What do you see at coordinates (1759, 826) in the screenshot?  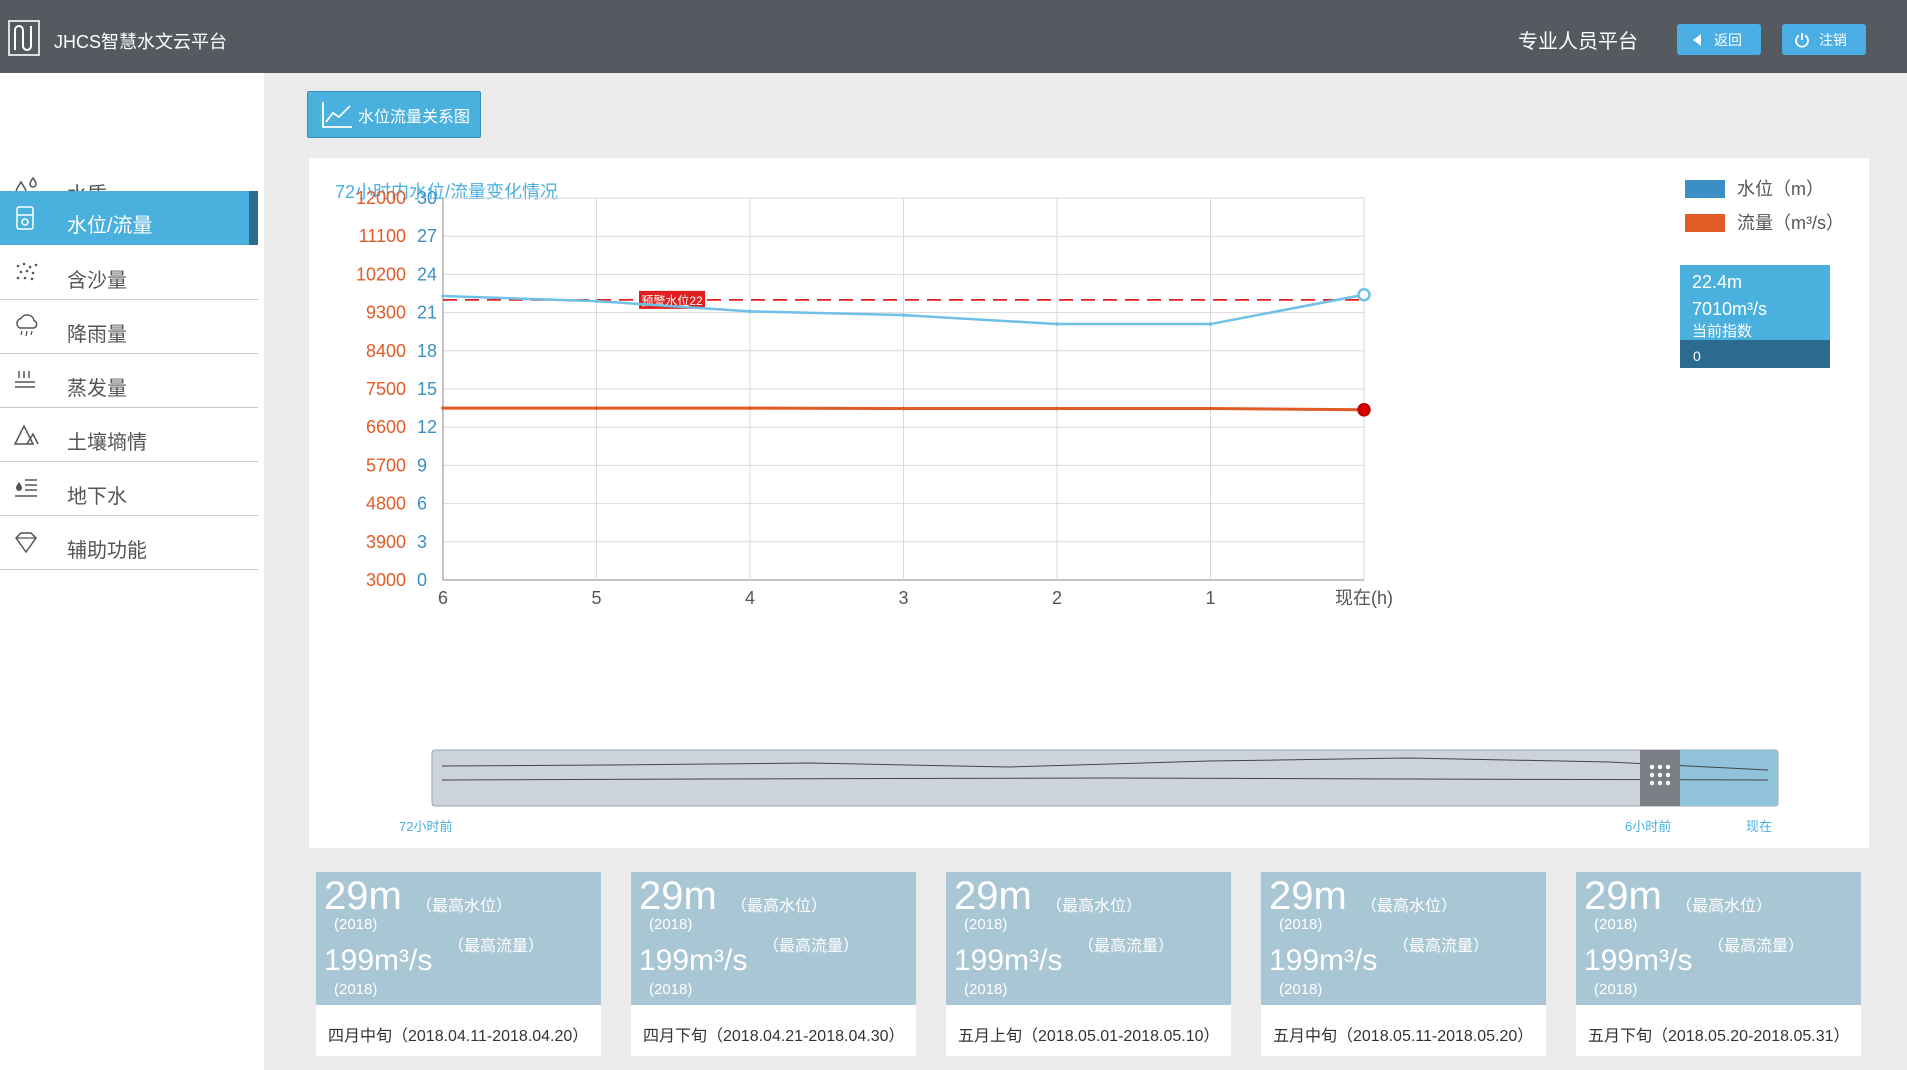 I see `range-label-end: 现在` at bounding box center [1759, 826].